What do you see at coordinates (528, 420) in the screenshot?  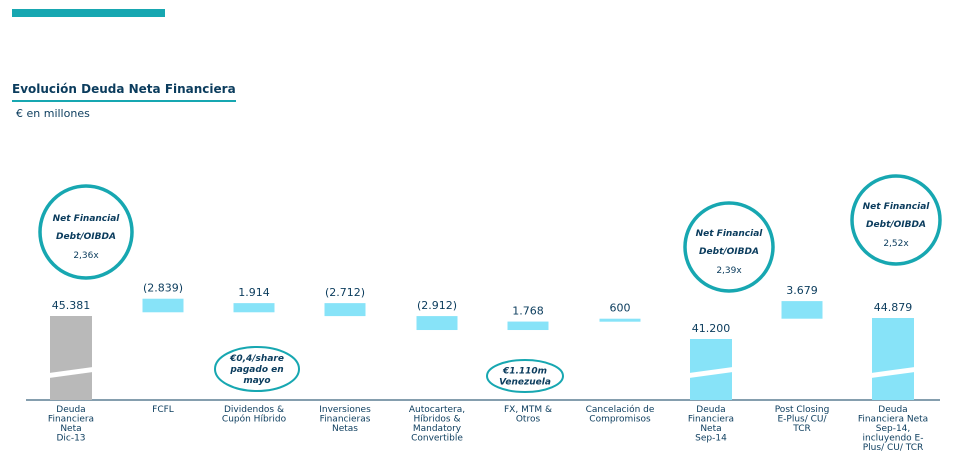 I see `category-label-6: Otros` at bounding box center [528, 420].